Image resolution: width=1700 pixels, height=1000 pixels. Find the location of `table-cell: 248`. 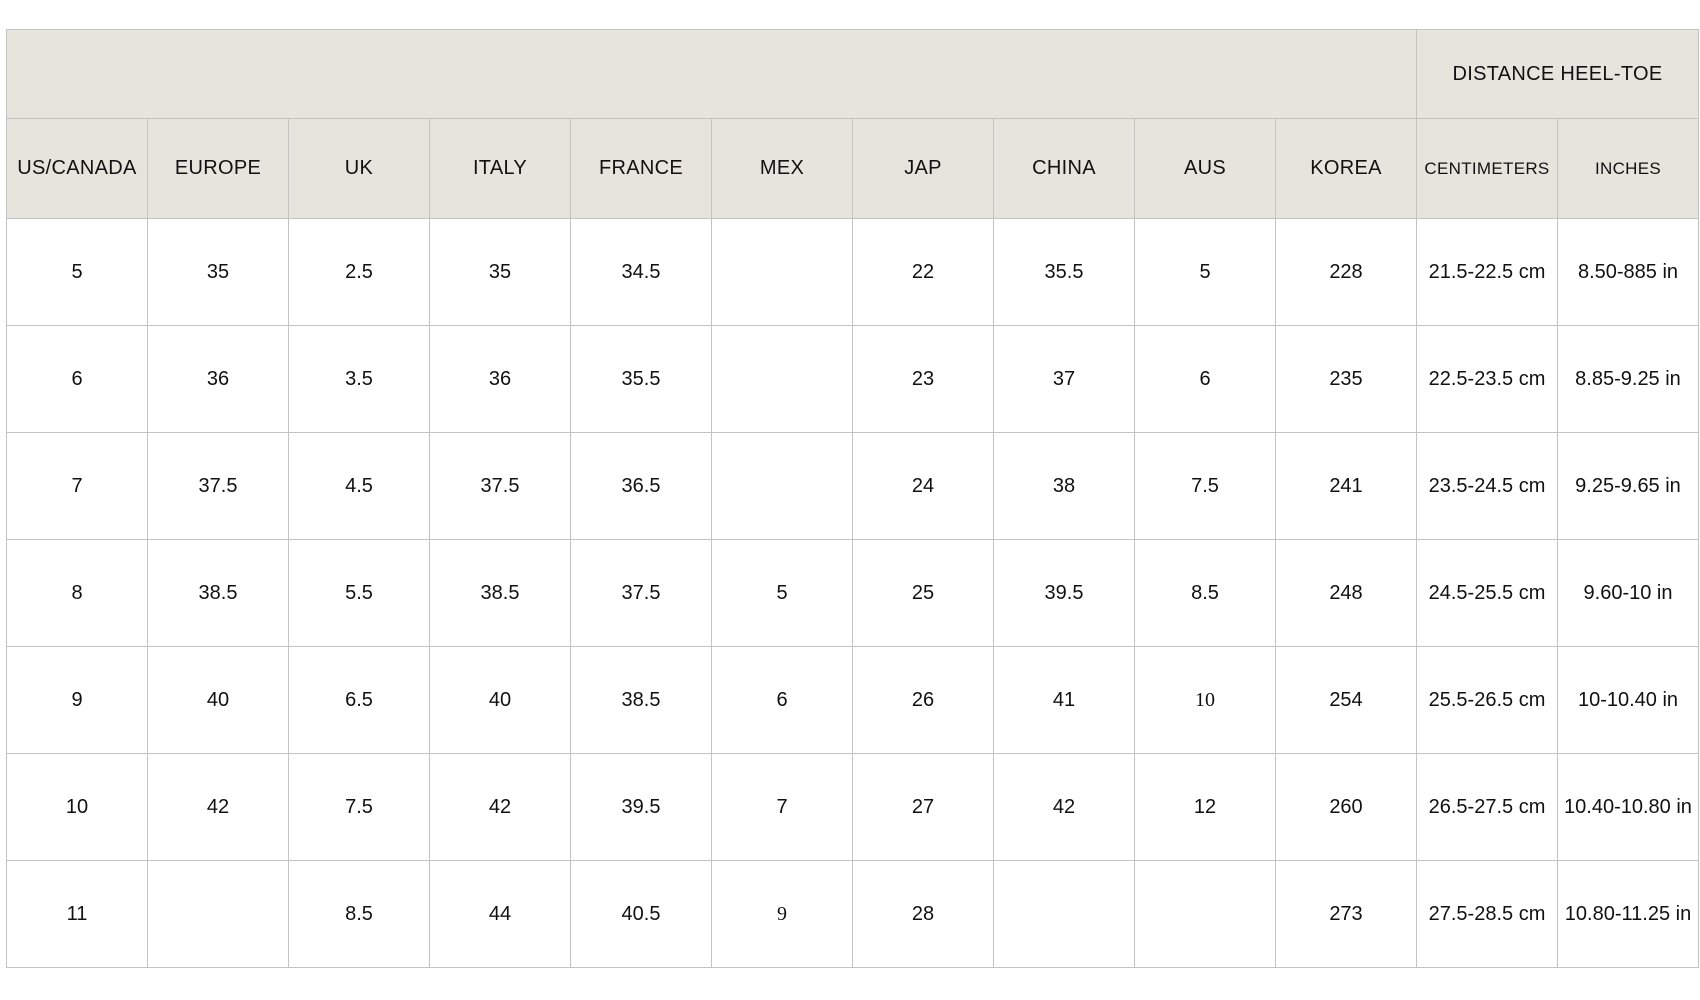

table-cell: 248 is located at coordinates (1346, 593).